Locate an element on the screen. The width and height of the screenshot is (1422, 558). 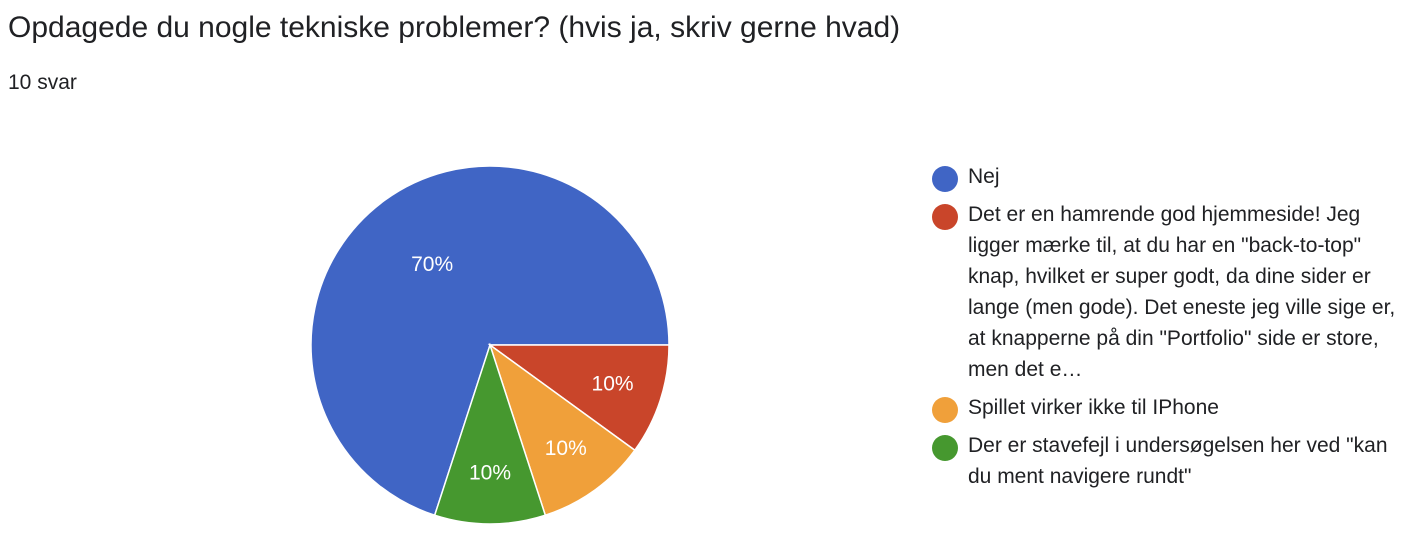
slice-label-4: 10% is located at coordinates (490, 472).